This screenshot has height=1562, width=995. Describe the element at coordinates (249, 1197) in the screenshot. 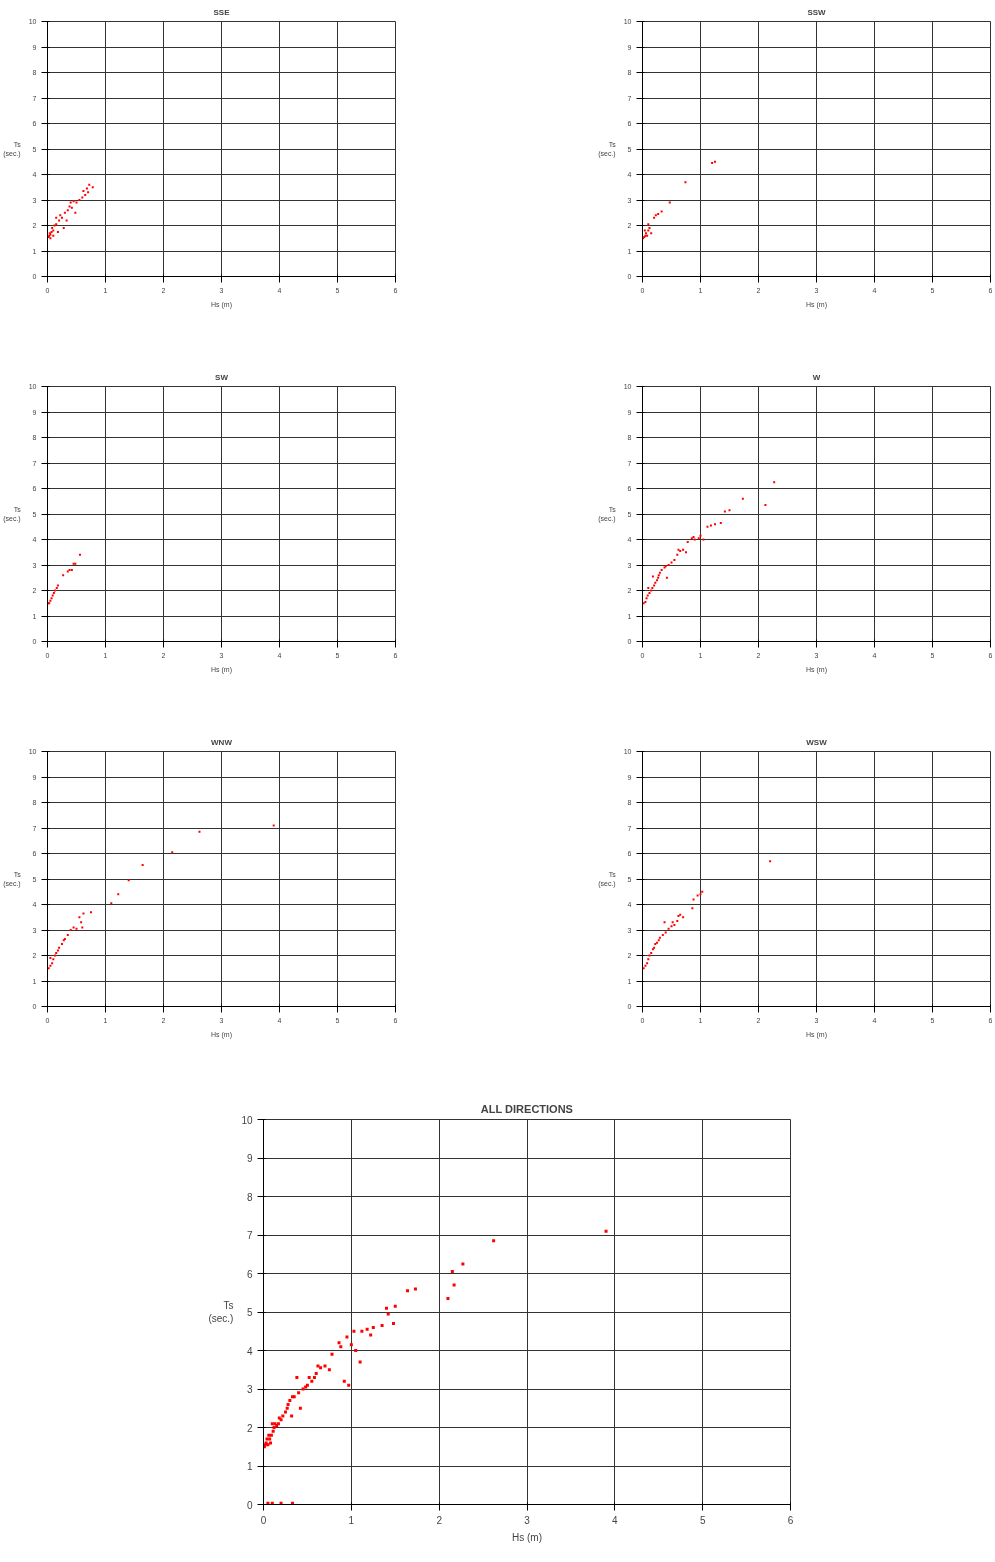

I see `y-tick-label: 8` at that location.